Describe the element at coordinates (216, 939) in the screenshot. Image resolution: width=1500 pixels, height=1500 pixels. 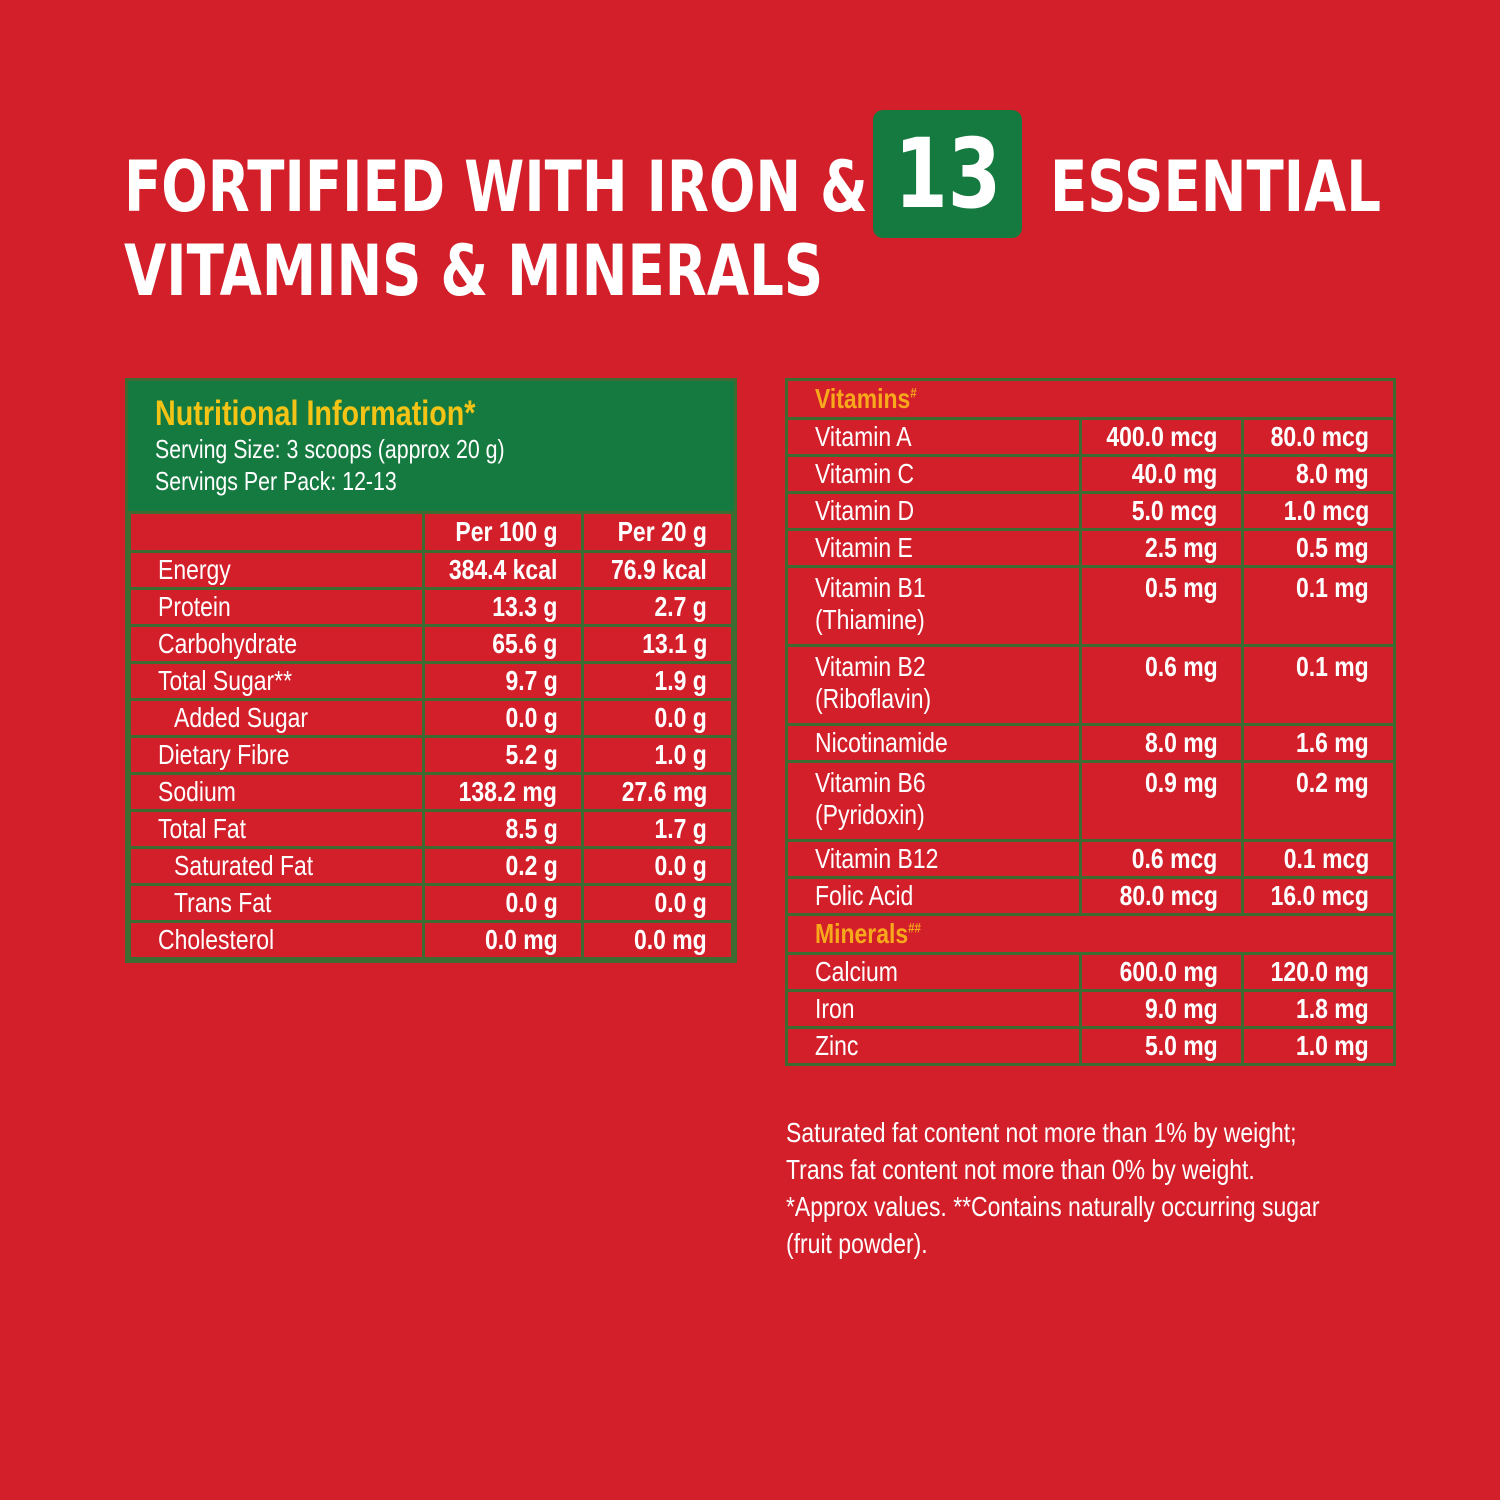
I see `nutrient-label: Cholesterol` at that location.